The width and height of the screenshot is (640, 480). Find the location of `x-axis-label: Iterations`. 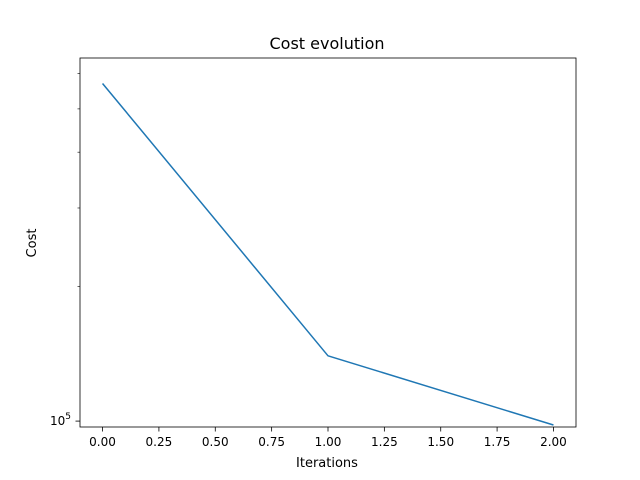

x-axis-label: Iterations is located at coordinates (327, 463).